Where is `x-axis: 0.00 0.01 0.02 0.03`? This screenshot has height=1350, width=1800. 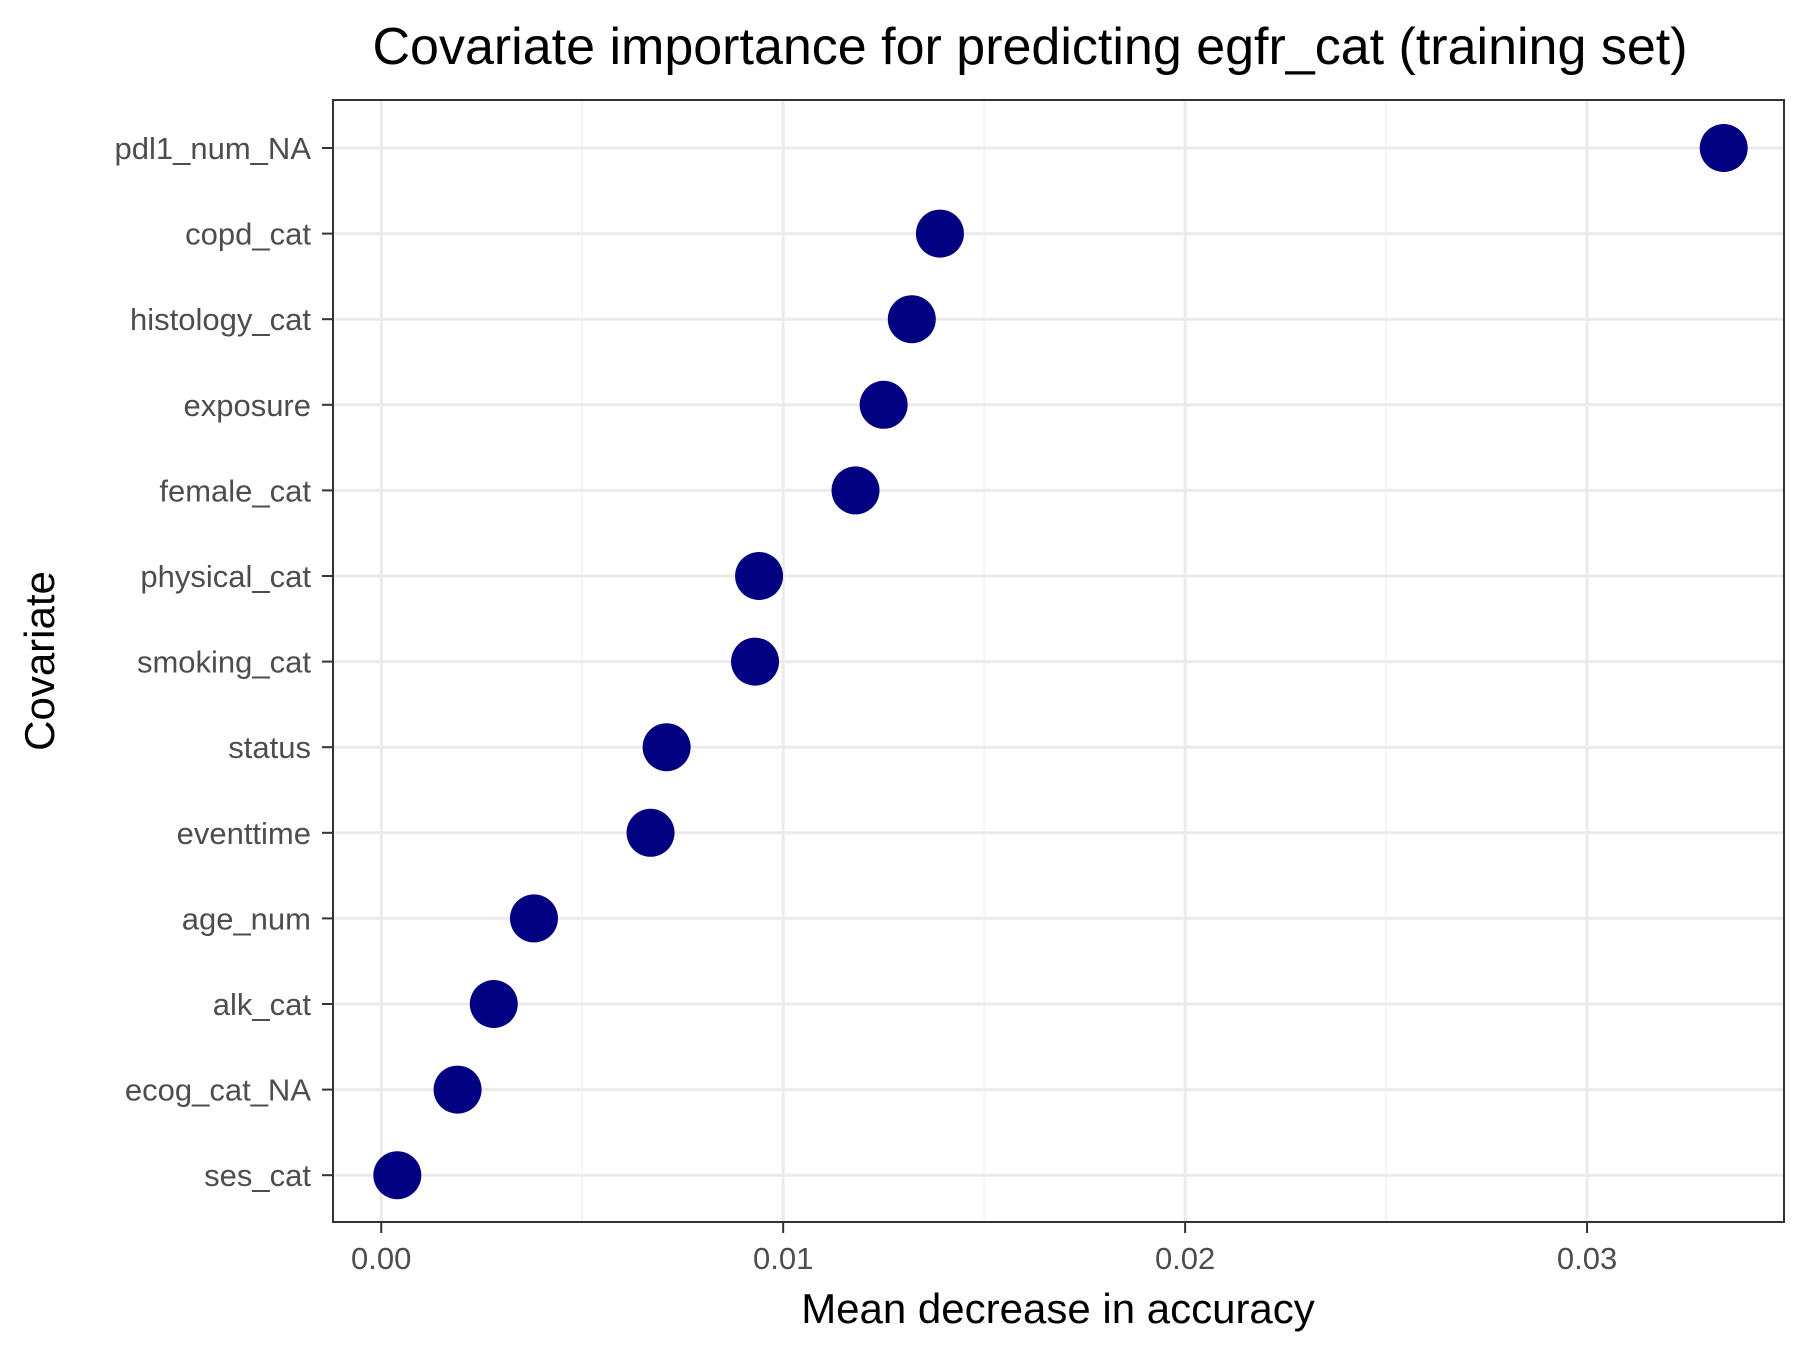
x-axis: 0.00 0.01 0.02 0.03 is located at coordinates (984, 1249).